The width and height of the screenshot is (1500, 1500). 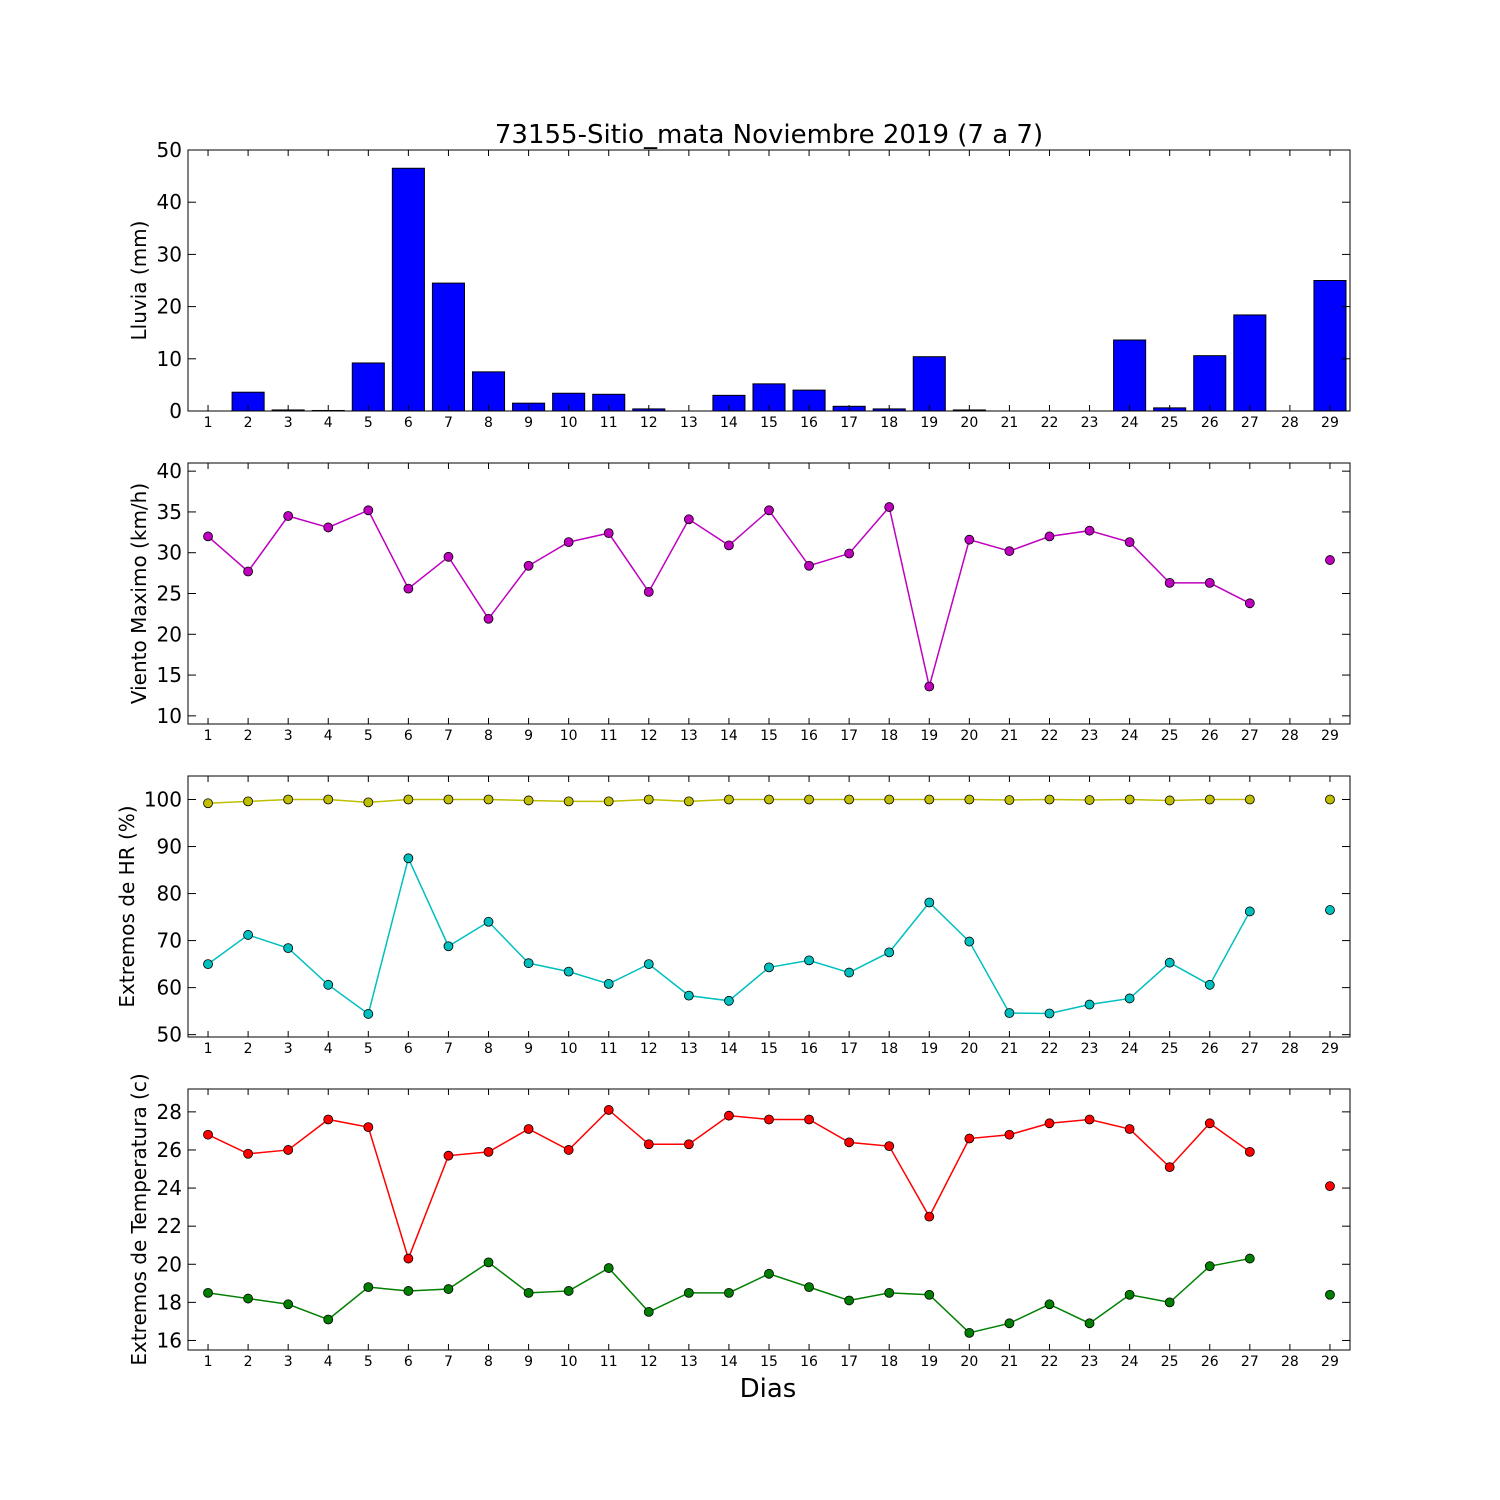 What do you see at coordinates (768, 1389) in the screenshot?
I see `x-axis-label: Dias` at bounding box center [768, 1389].